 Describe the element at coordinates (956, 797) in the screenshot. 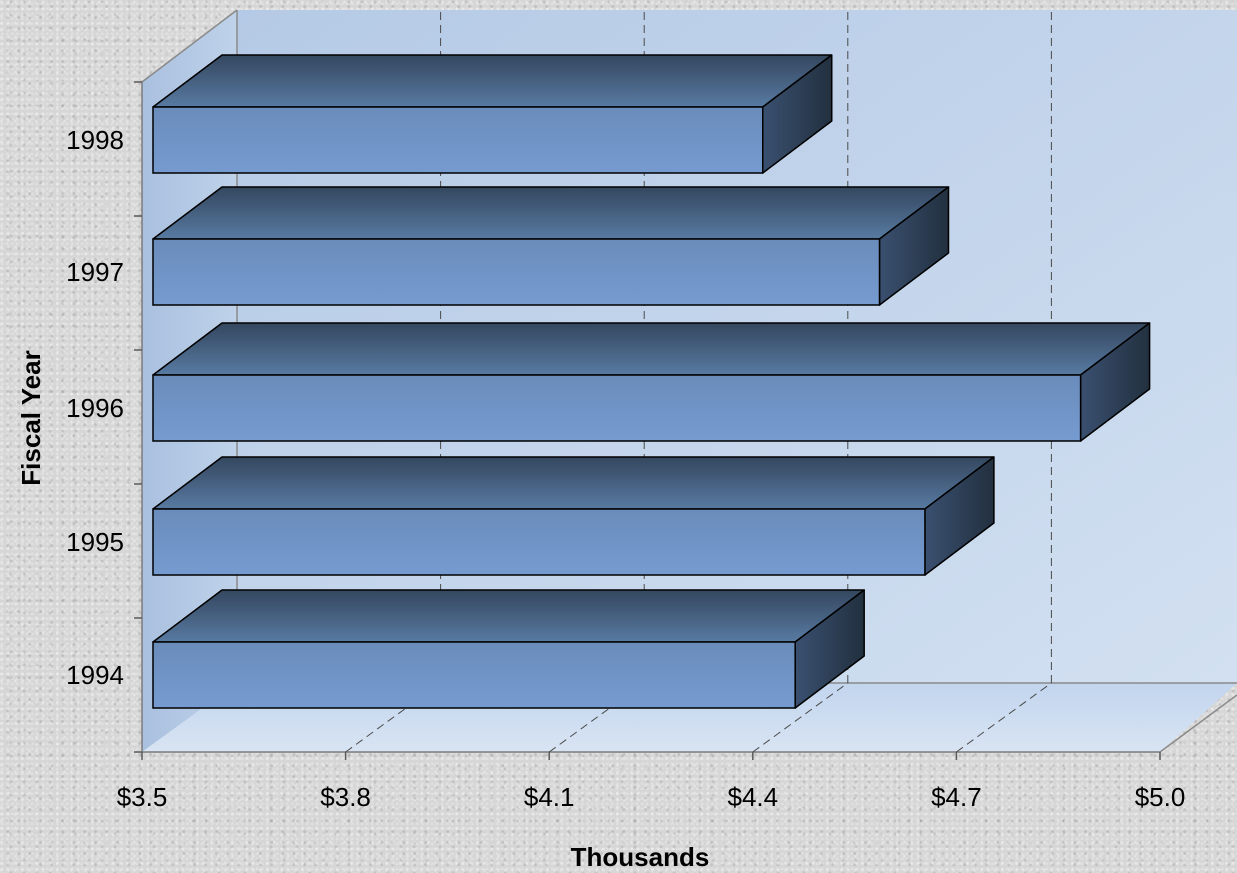

I see `x-tick-label: $4.7` at that location.